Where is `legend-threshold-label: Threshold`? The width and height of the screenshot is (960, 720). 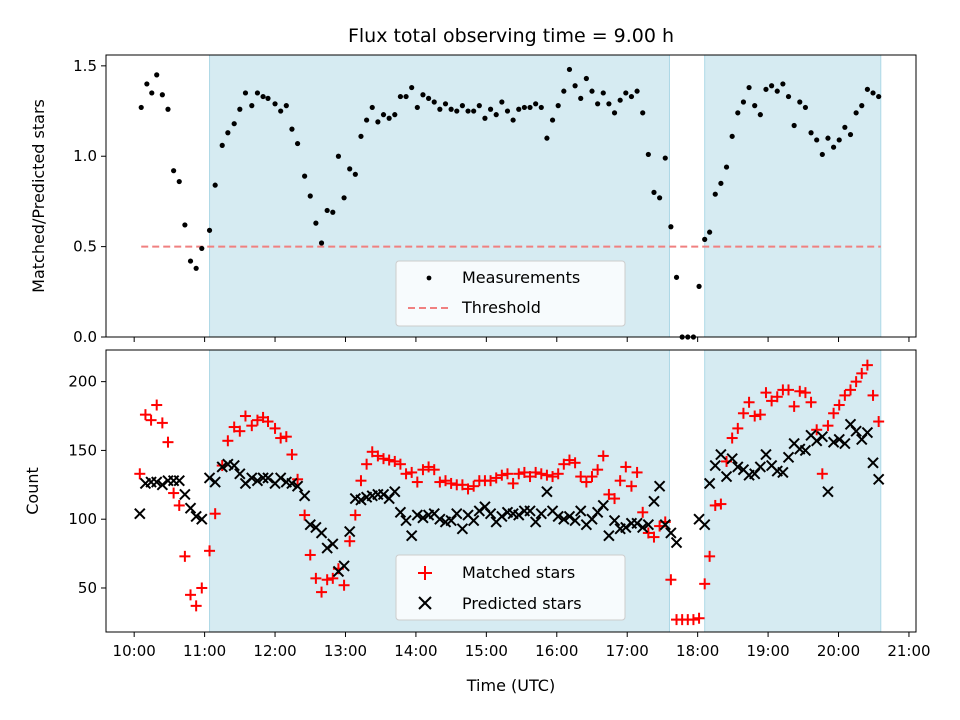
legend-threshold-label: Threshold is located at coordinates (501, 307).